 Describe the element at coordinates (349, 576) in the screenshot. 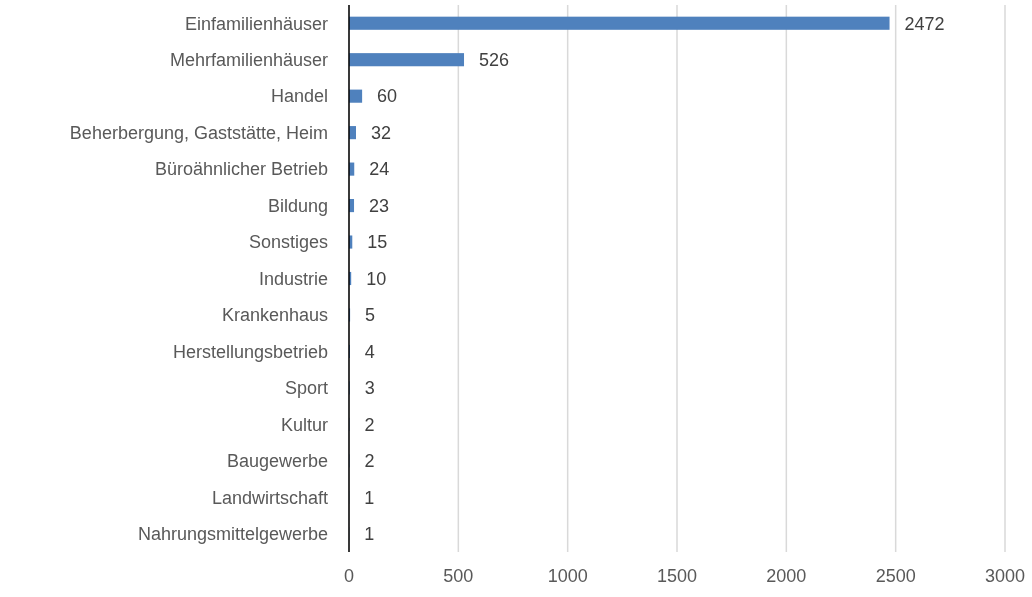

I see `x-tick-label: 0` at that location.